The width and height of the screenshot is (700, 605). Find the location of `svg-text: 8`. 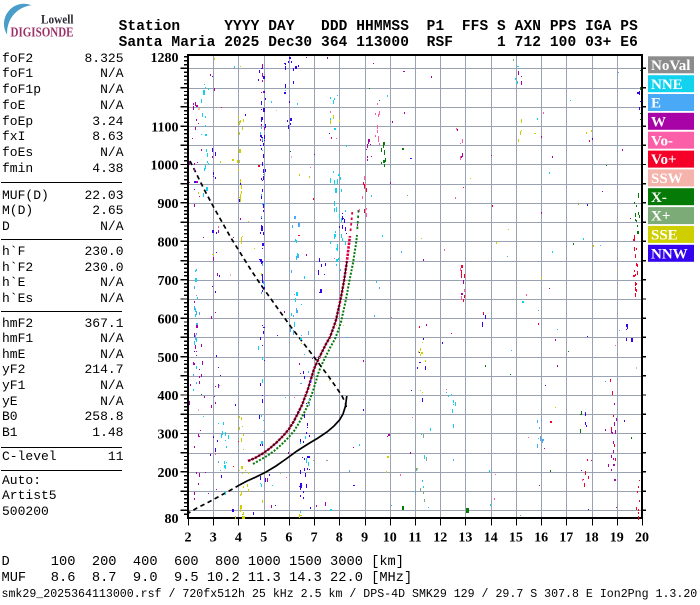

svg-text: 8 is located at coordinates (339, 538).